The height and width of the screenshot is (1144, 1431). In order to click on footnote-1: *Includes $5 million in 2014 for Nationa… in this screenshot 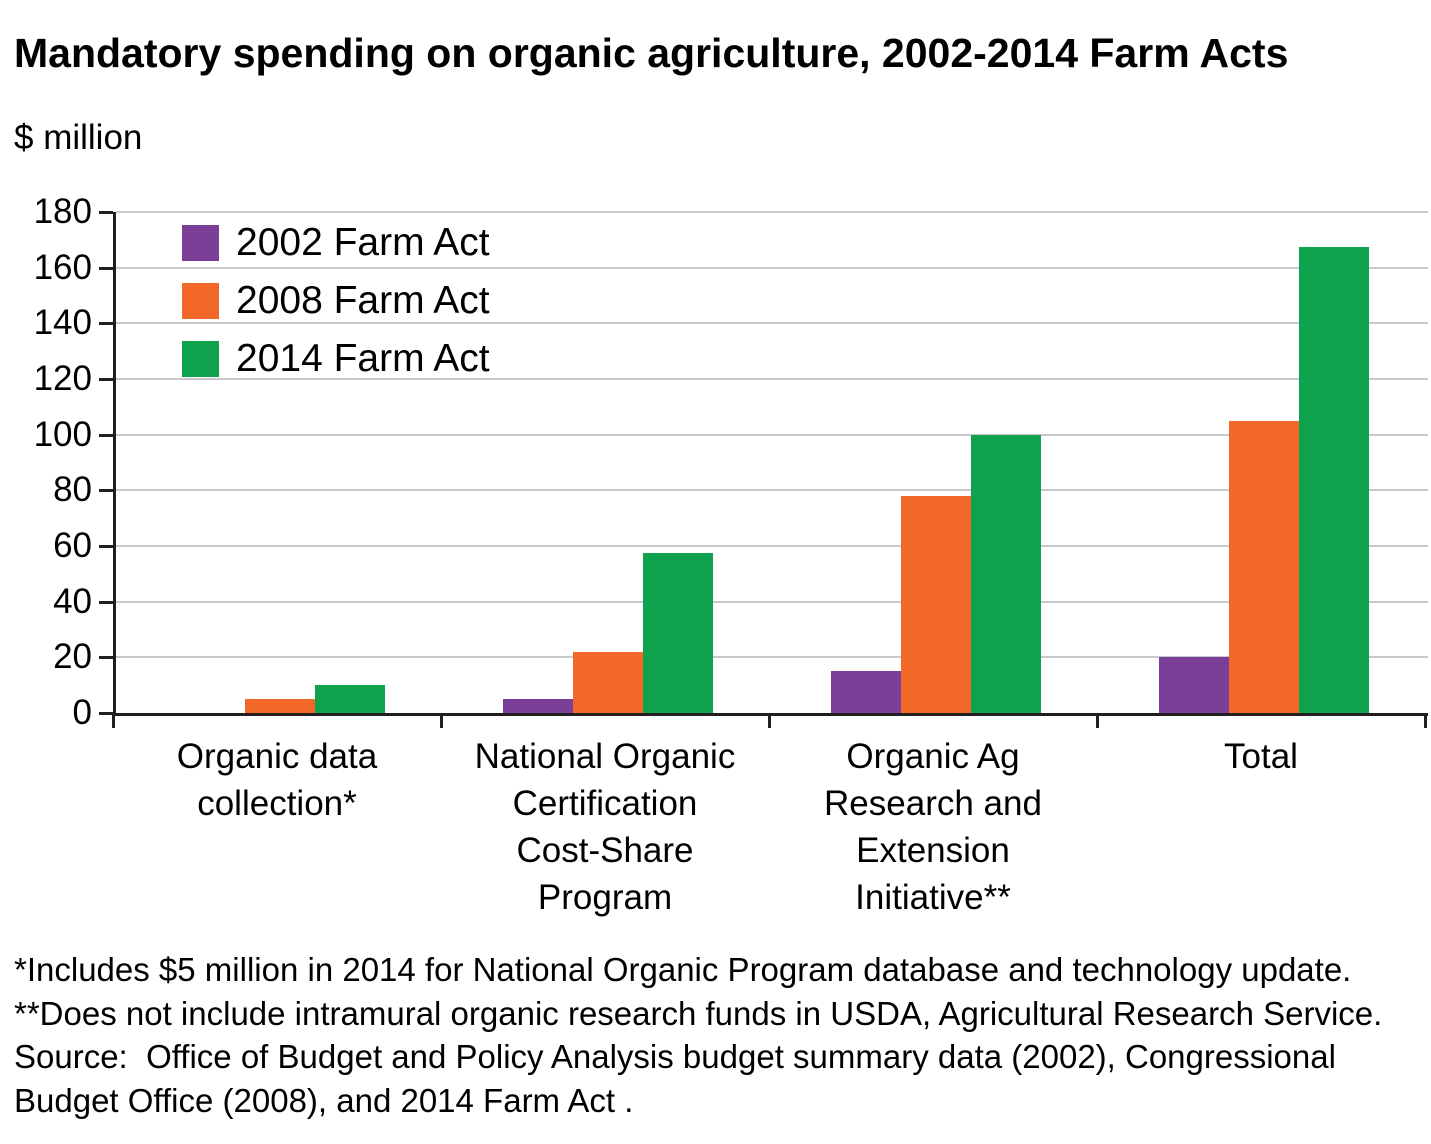, I will do `click(683, 969)`.